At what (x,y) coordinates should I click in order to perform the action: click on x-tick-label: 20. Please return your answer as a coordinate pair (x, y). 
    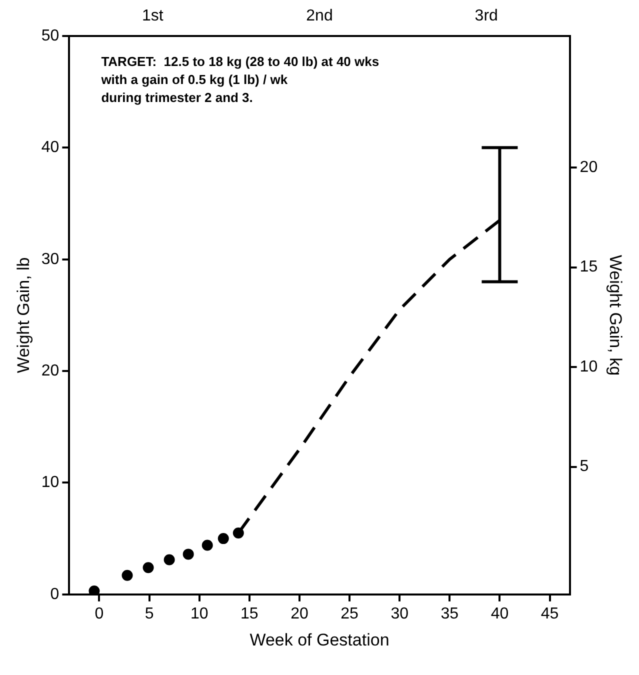
    Looking at the image, I should click on (299, 613).